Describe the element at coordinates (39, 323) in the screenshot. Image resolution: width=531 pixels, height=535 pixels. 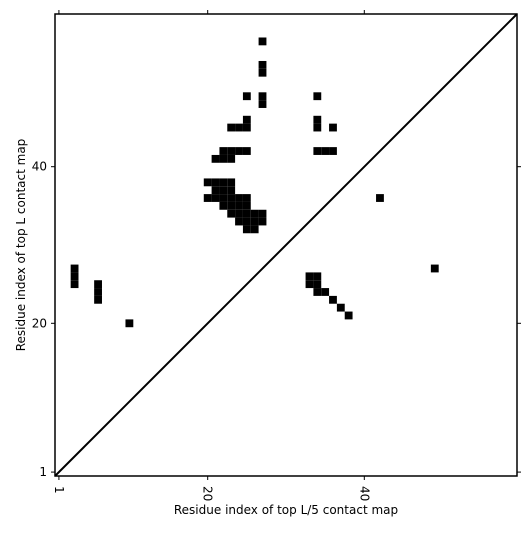
I see `y-tick-label: 20` at that location.